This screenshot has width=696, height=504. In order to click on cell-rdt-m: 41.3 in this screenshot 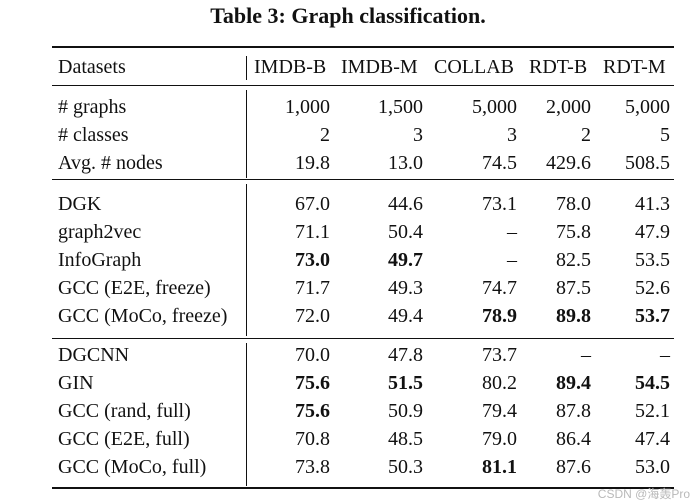, I will do `click(652, 204)`.